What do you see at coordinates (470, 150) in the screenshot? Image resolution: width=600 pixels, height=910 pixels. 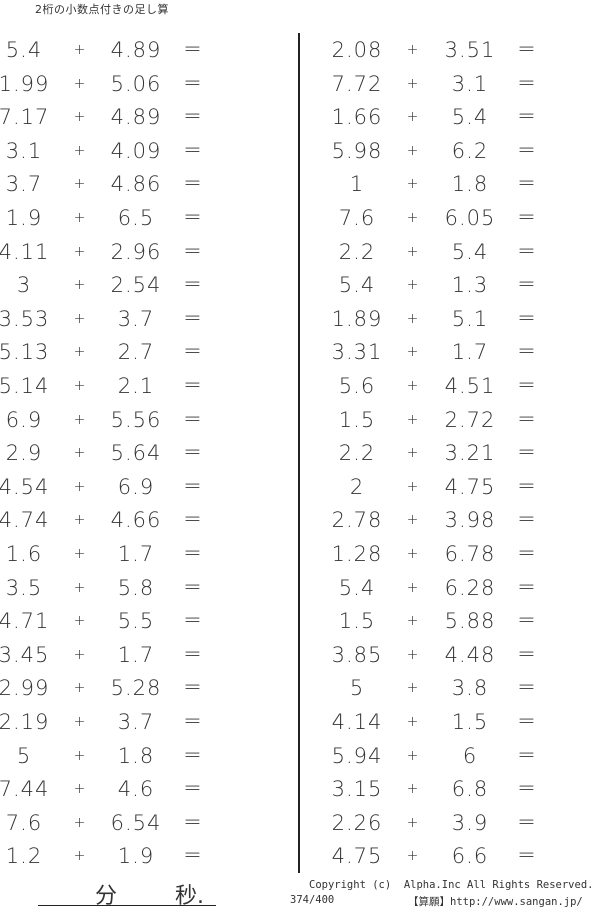 I see `operand-2: 6.2` at bounding box center [470, 150].